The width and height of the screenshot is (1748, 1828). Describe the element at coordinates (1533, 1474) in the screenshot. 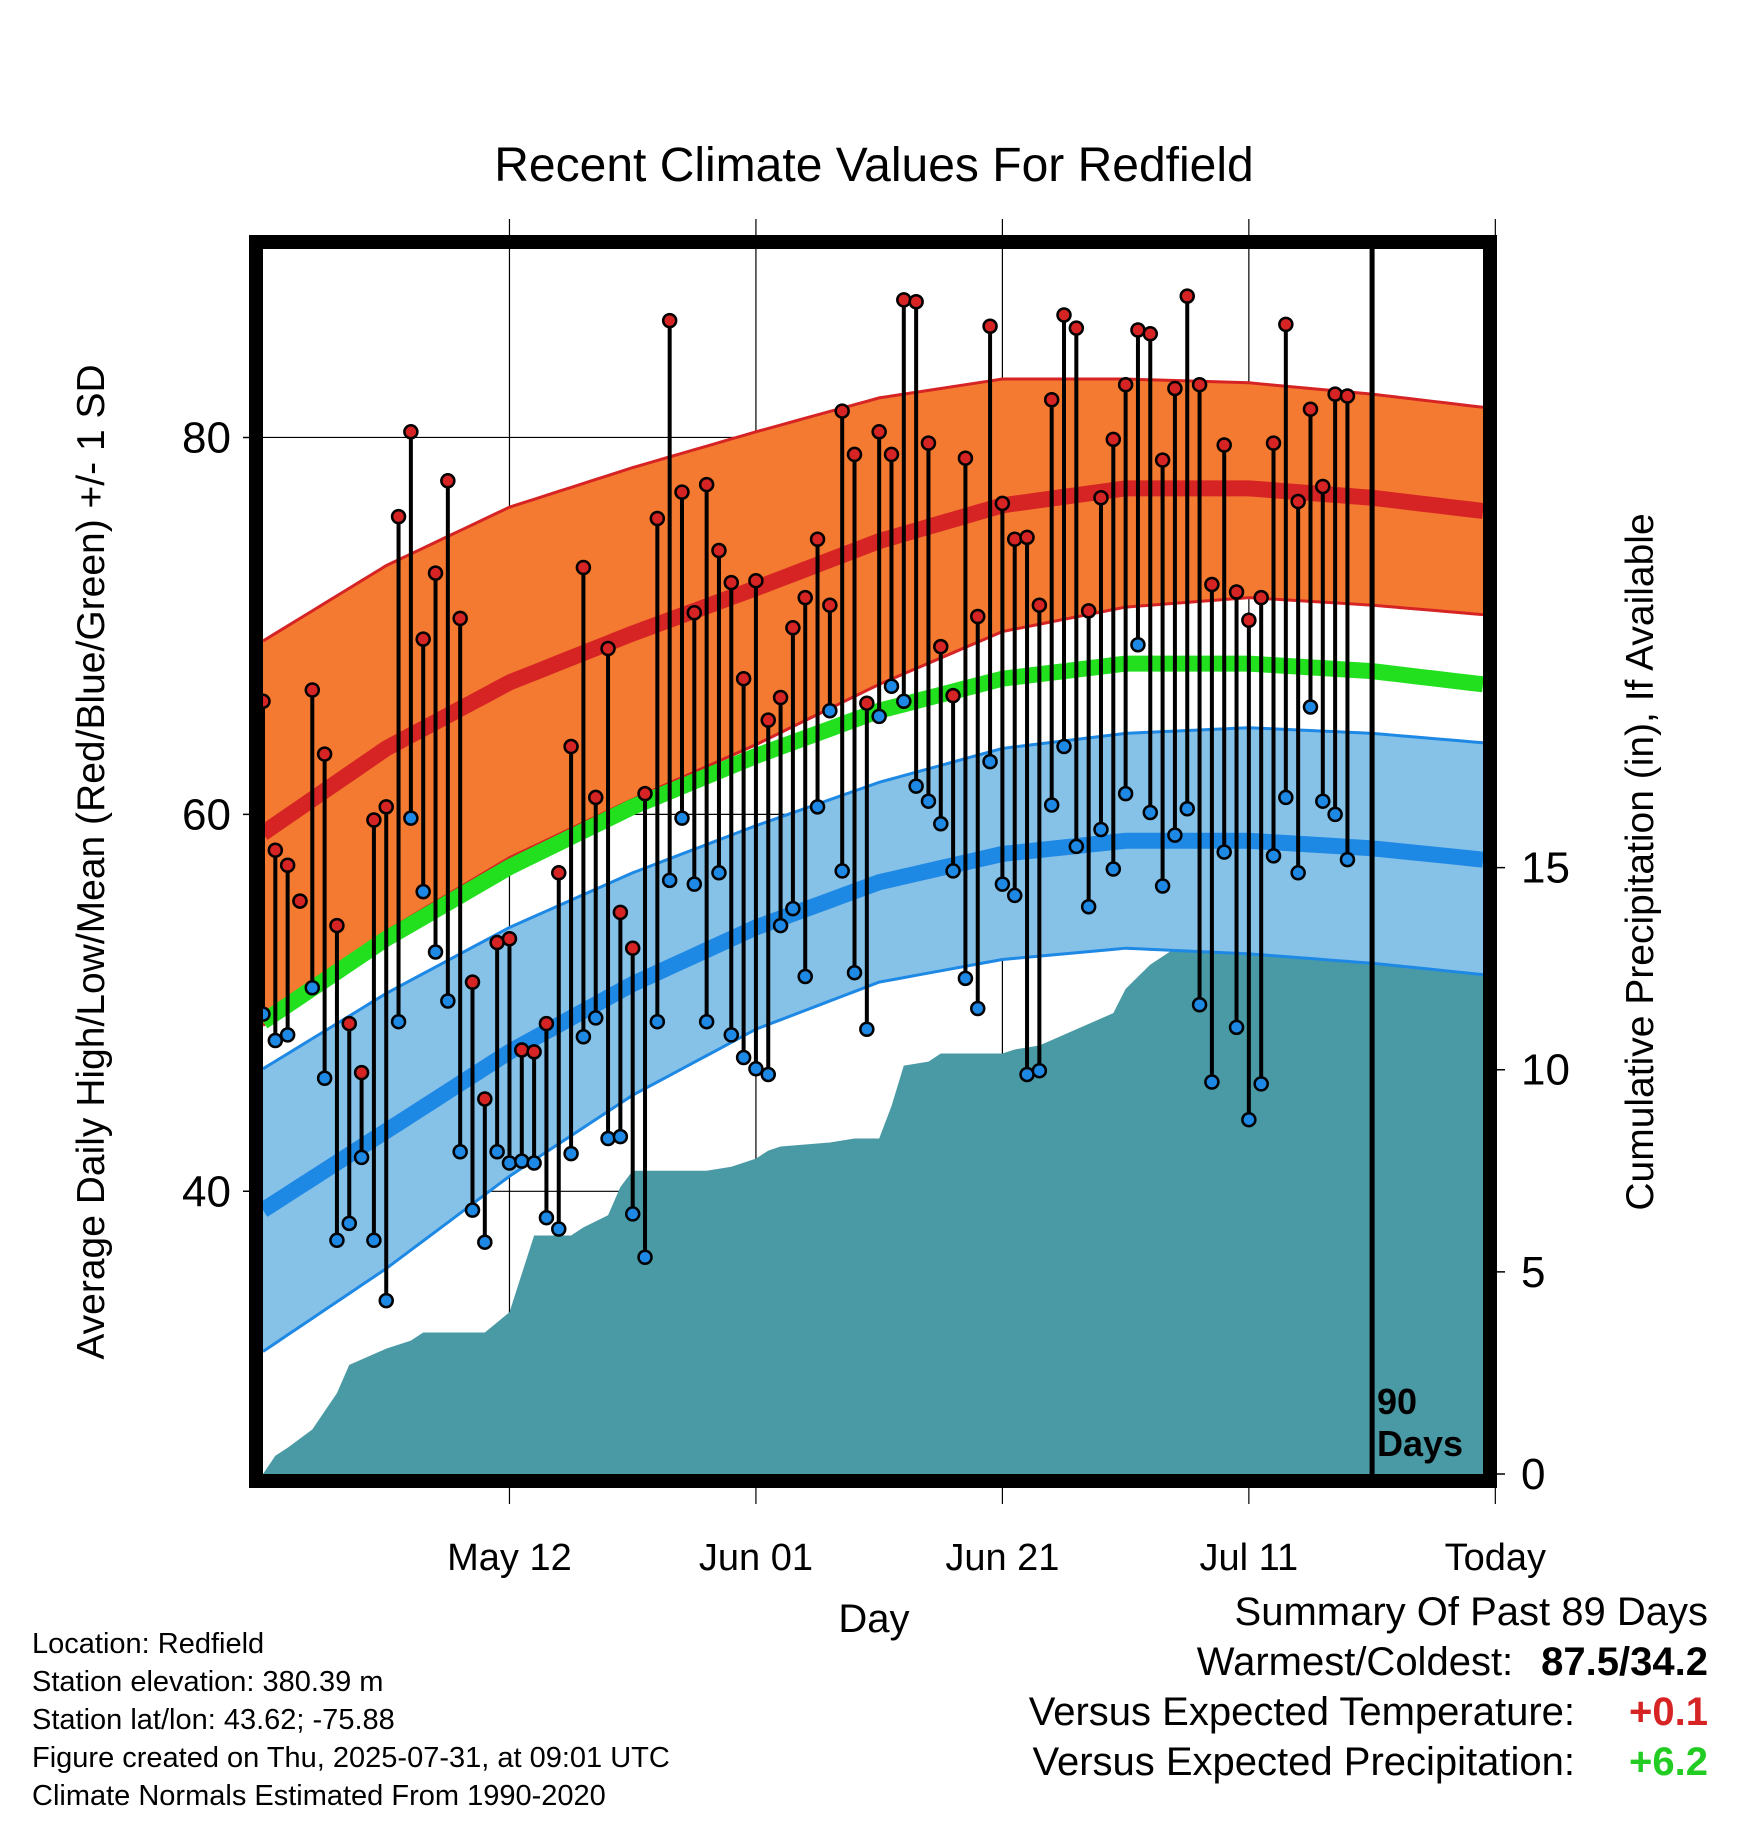

I see `y2-tick-label: 0` at that location.